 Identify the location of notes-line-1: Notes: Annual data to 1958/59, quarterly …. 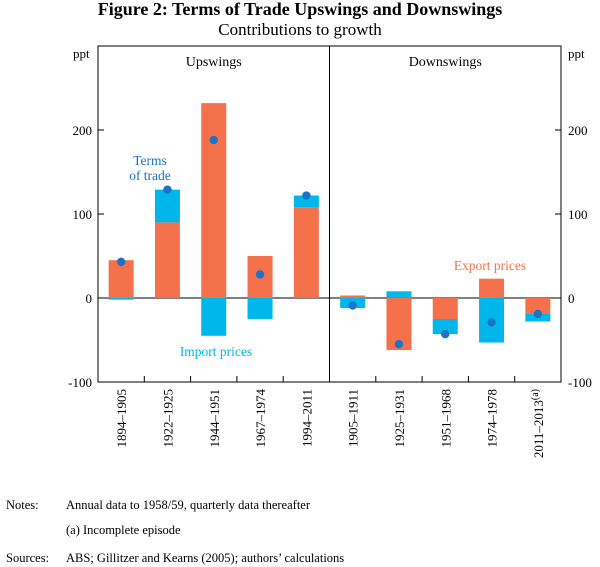
(158, 505).